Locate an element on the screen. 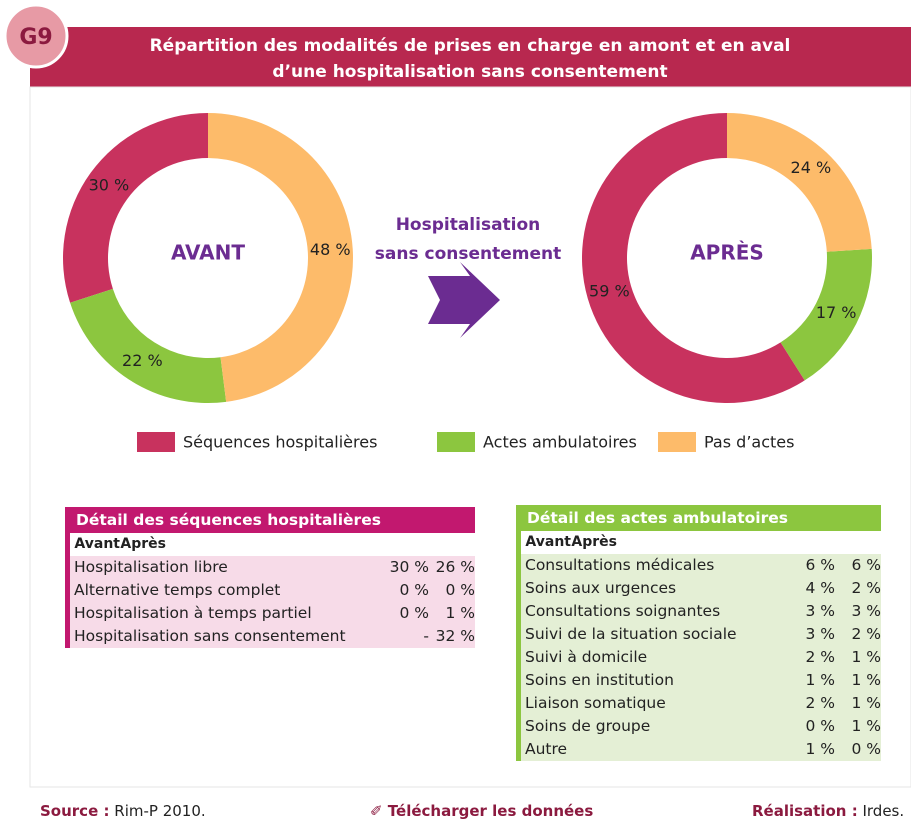  row-label: Alternative temps complet is located at coordinates (177, 590).